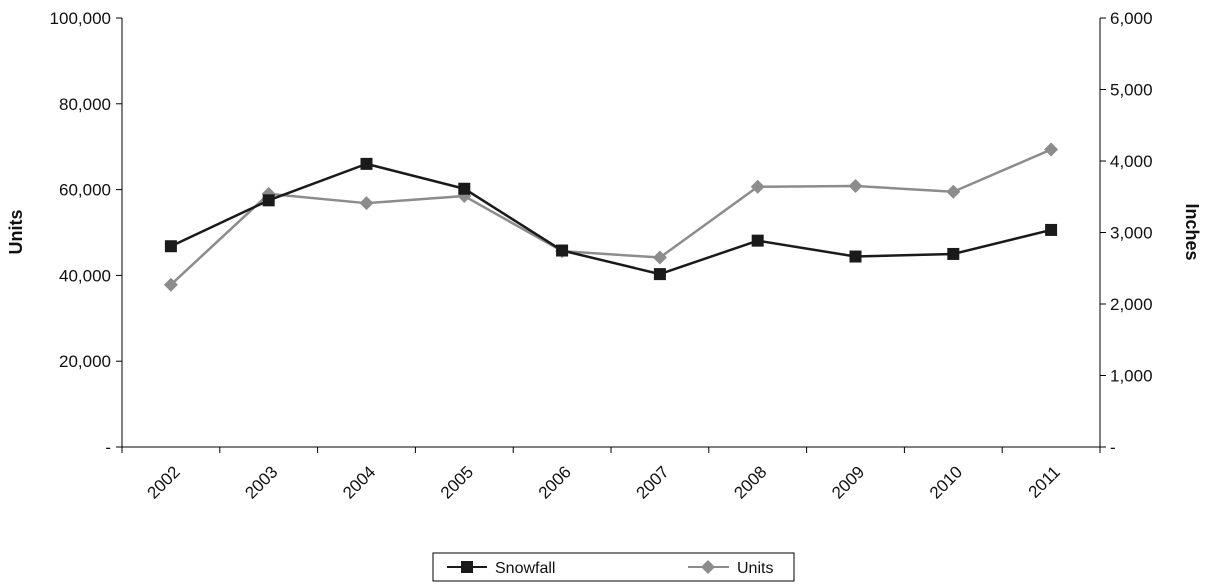 The image size is (1208, 584). What do you see at coordinates (1131, 18) in the screenshot?
I see `y-tick-right-label: 6,000` at bounding box center [1131, 18].